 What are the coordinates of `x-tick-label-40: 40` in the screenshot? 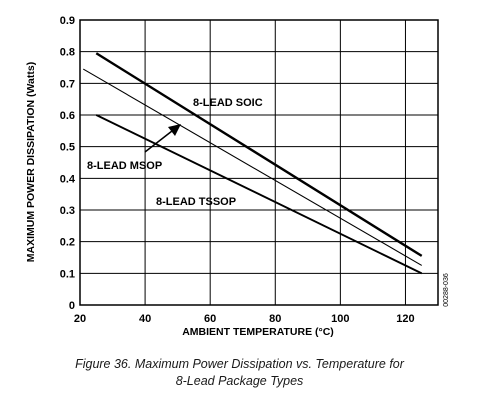 It's located at (145, 319).